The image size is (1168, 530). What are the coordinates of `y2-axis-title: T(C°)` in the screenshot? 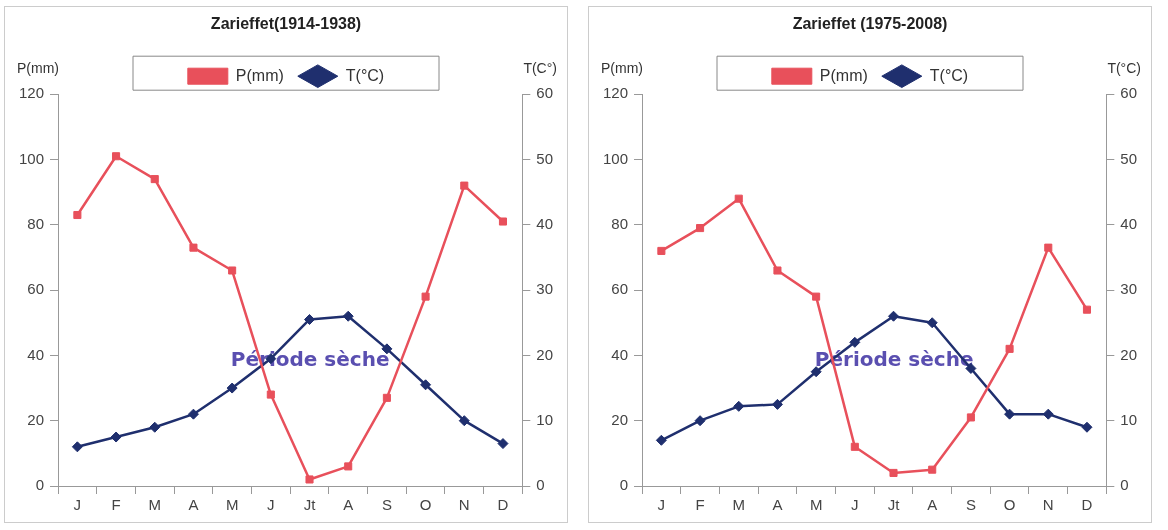 It's located at (540, 67).